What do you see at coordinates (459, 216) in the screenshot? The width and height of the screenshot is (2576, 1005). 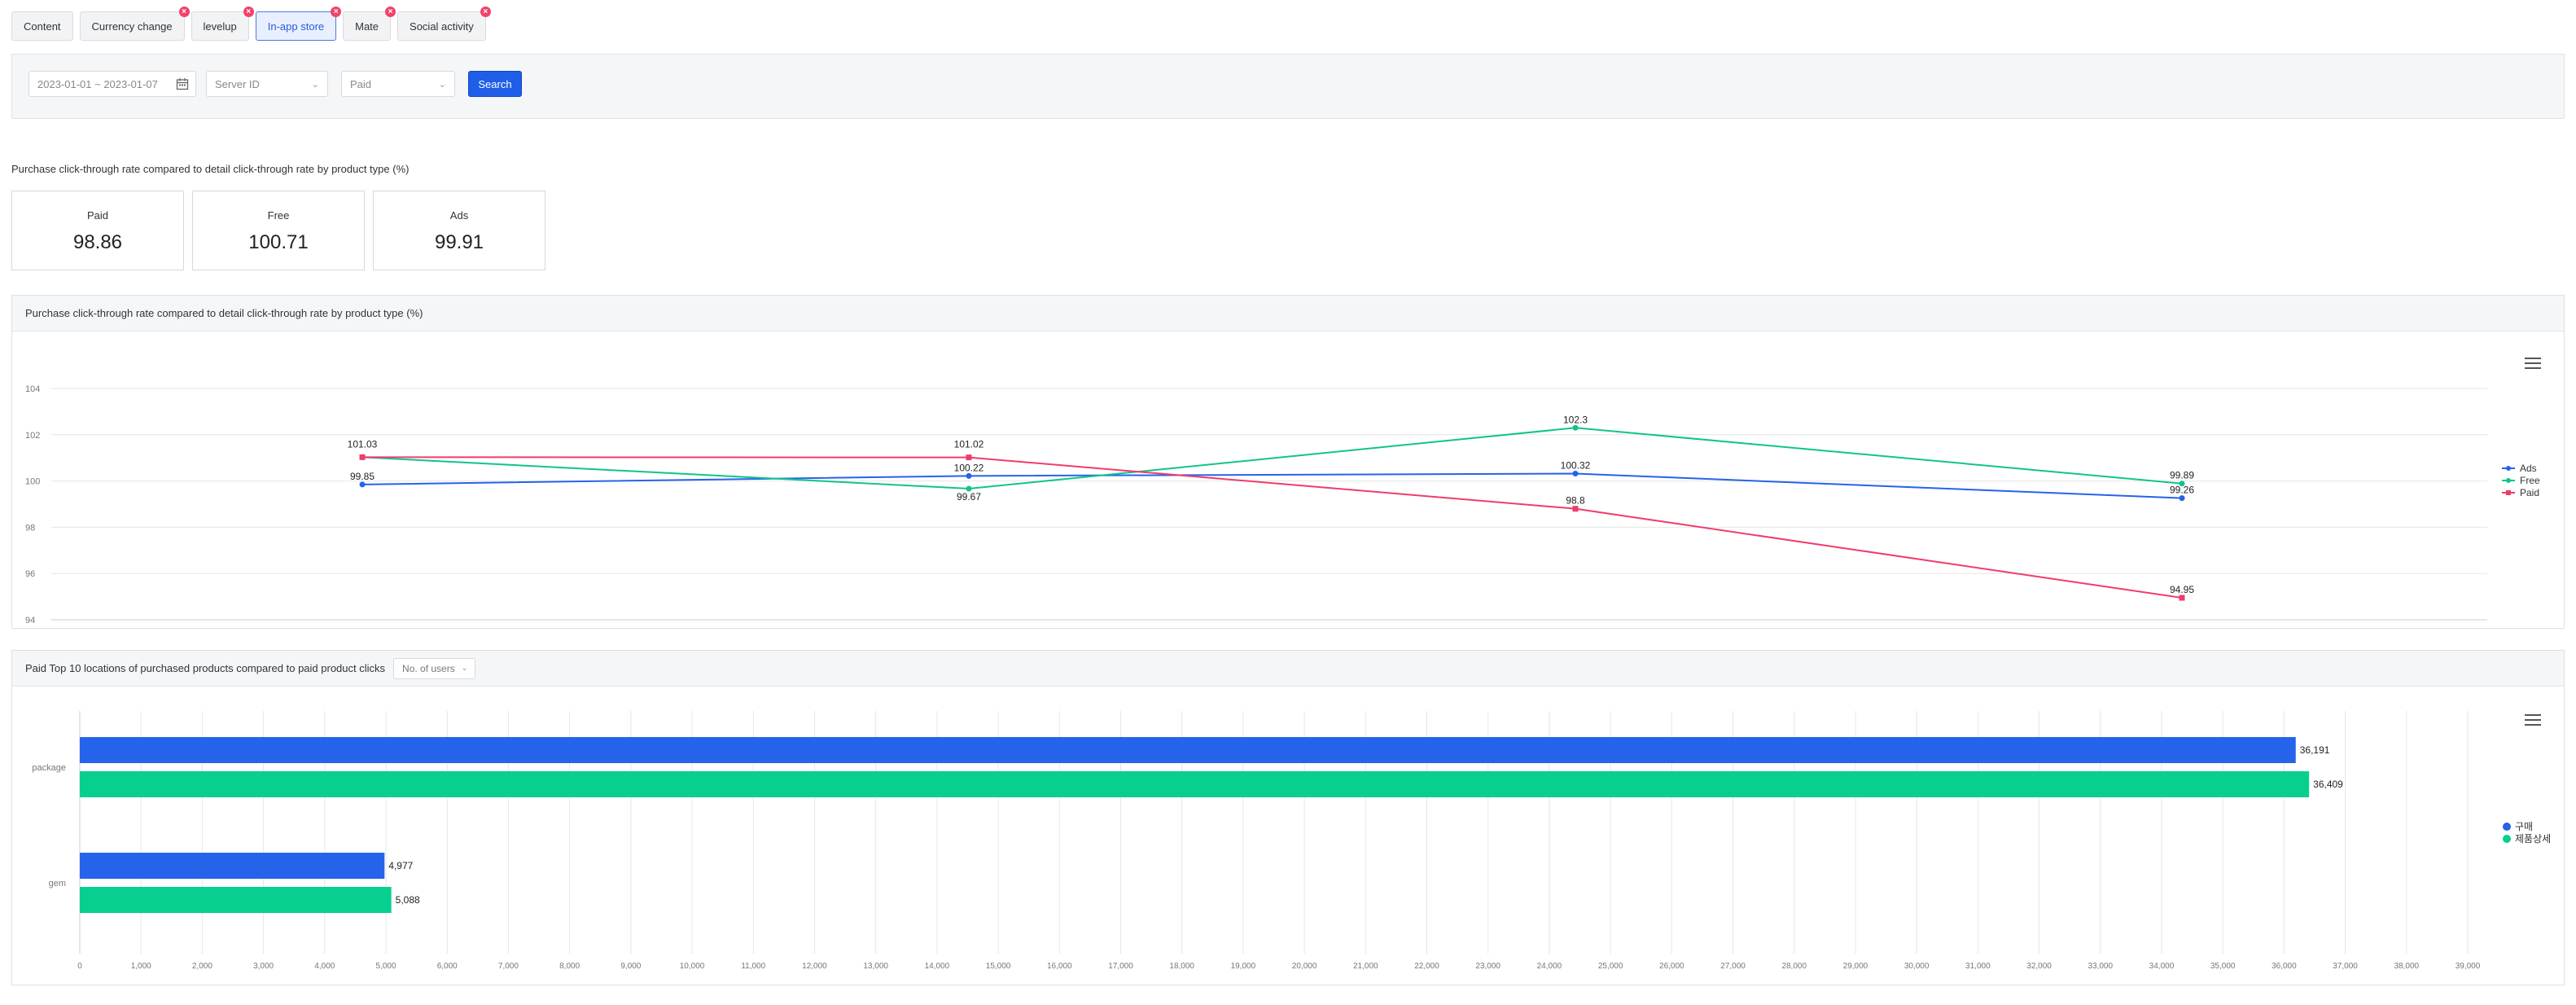 I see `card-label: Ads` at bounding box center [459, 216].